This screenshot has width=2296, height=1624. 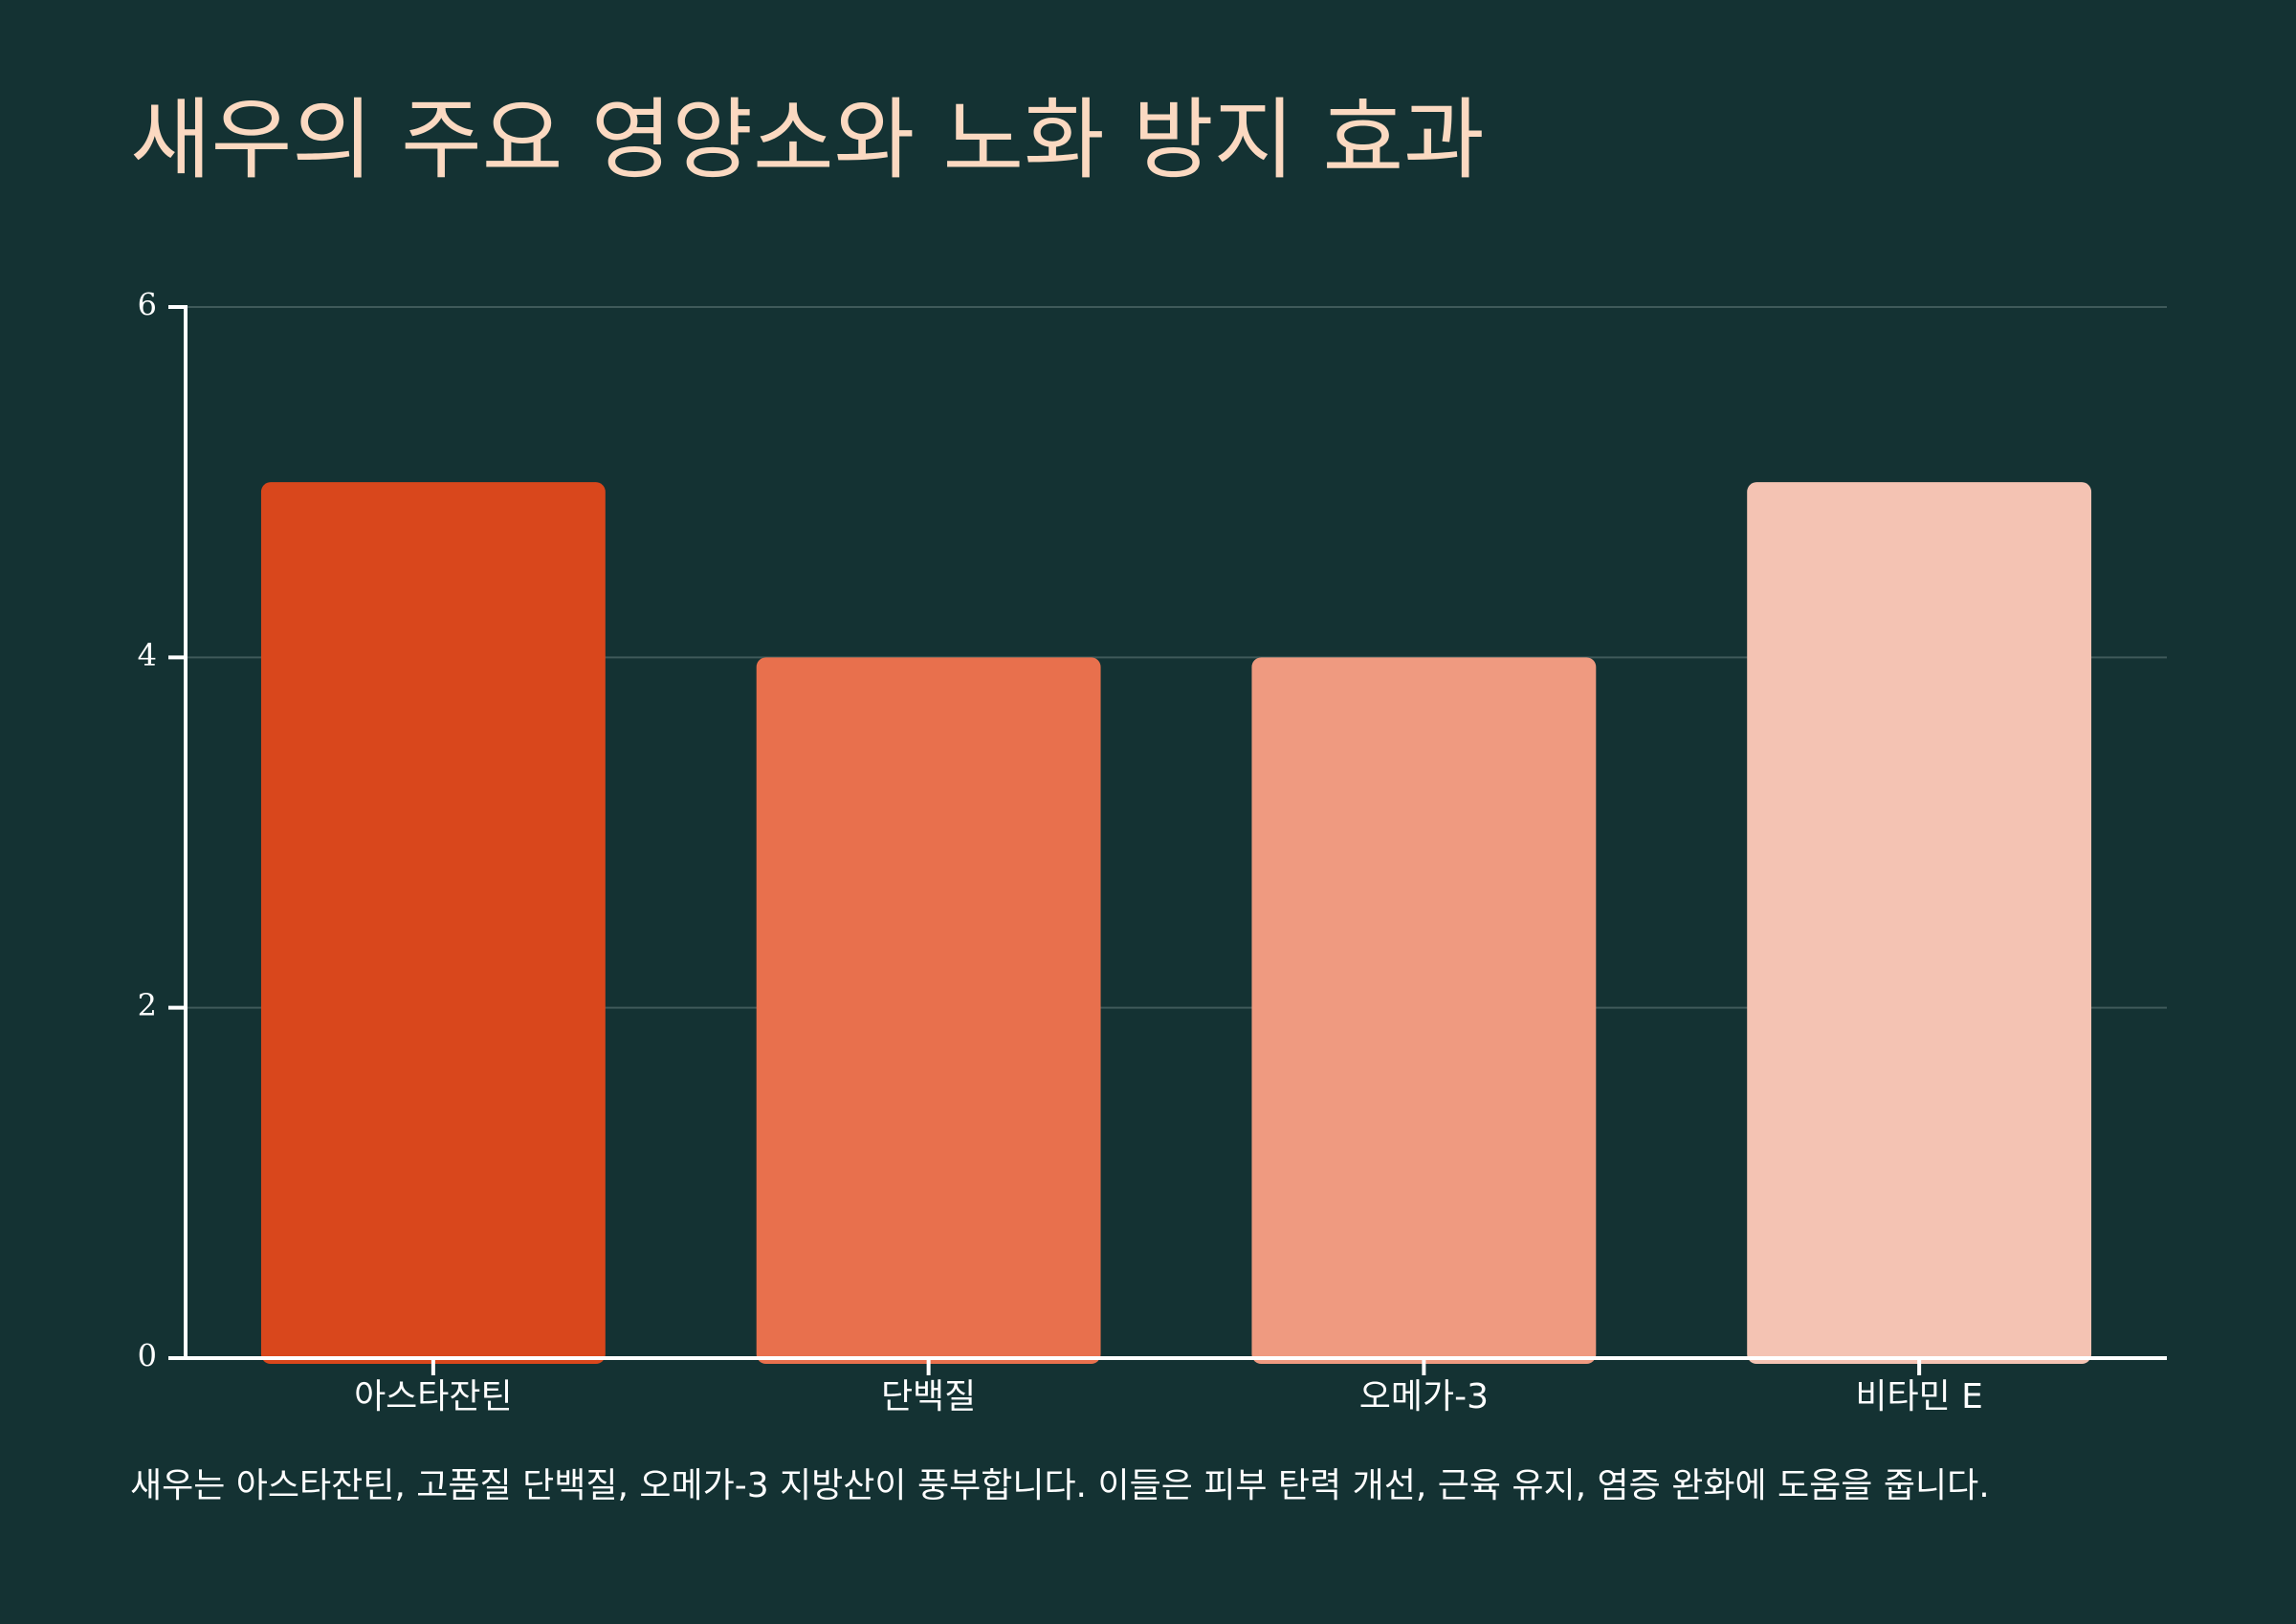 I want to click on x-tick-label-3: 오메가-3, so click(x=1424, y=1397).